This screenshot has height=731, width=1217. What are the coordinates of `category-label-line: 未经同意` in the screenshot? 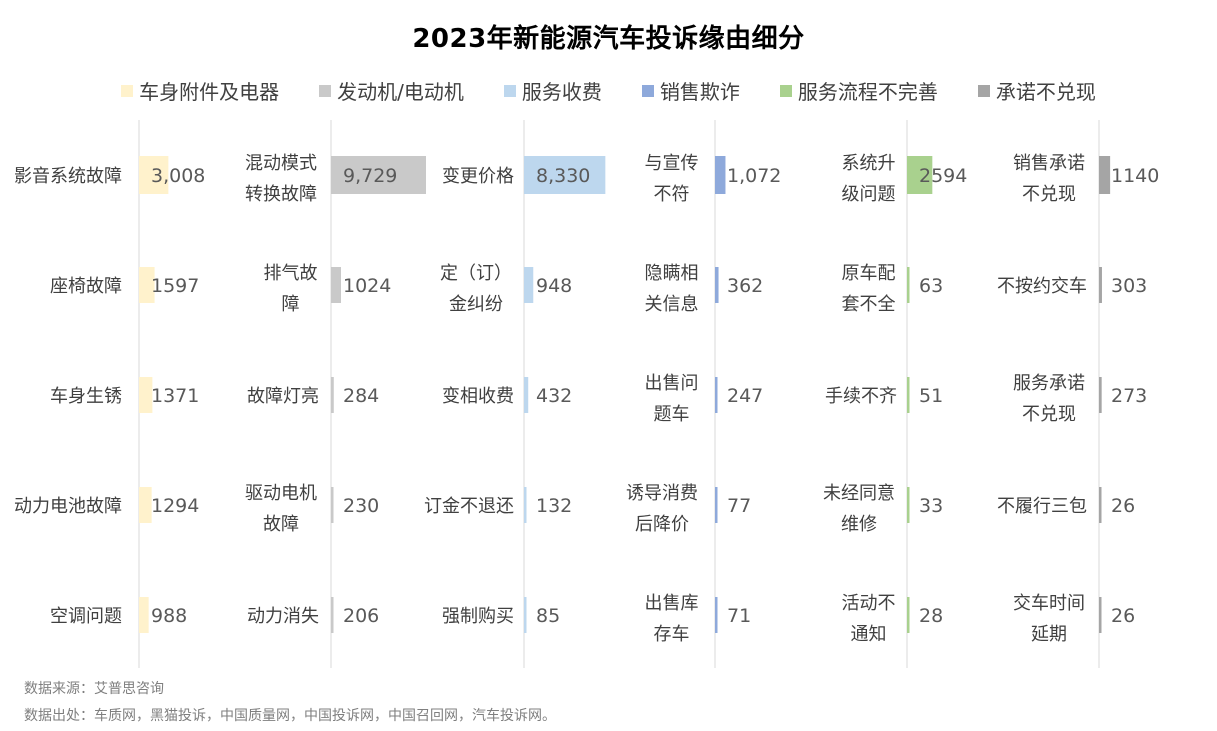 It's located at (859, 493).